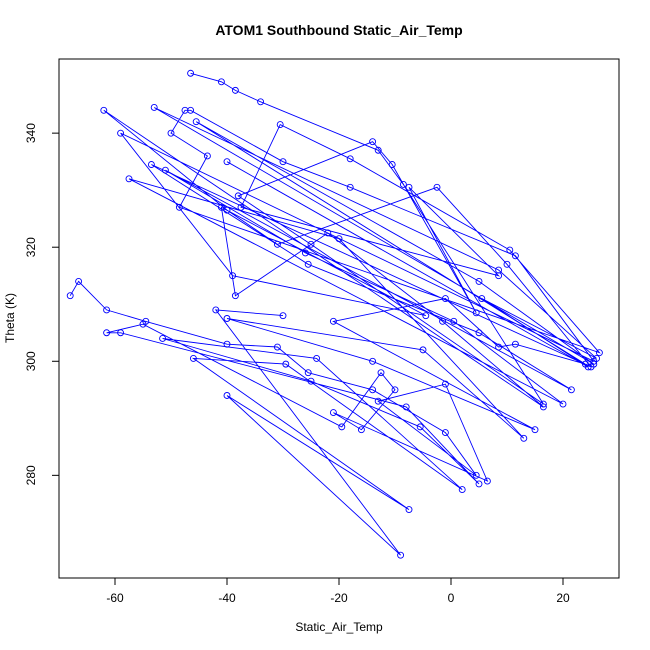 The height and width of the screenshot is (650, 650). Describe the element at coordinates (451, 598) in the screenshot. I see `x-tick-label: 0` at that location.